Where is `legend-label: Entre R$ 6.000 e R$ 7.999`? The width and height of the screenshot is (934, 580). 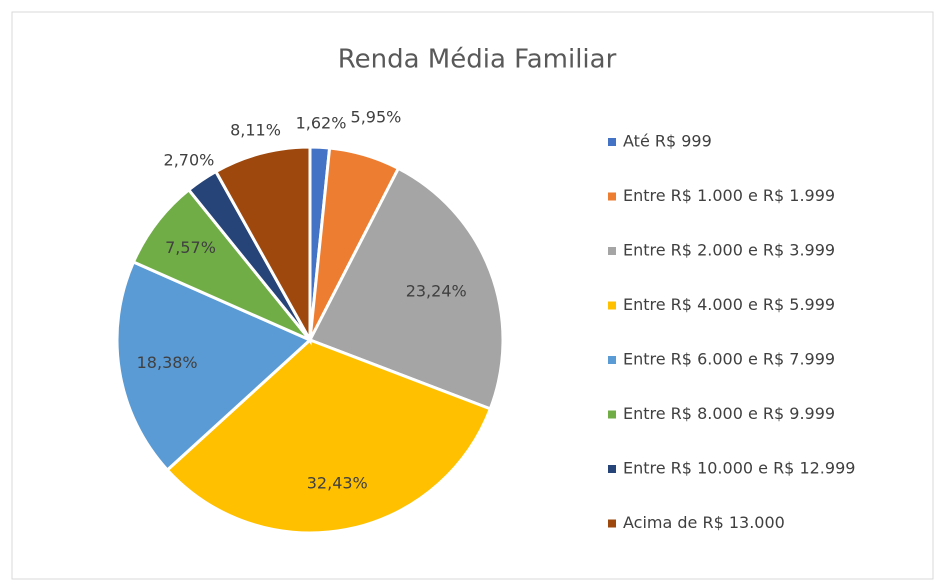 legend-label: Entre R$ 6.000 e R$ 7.999 is located at coordinates (729, 359).